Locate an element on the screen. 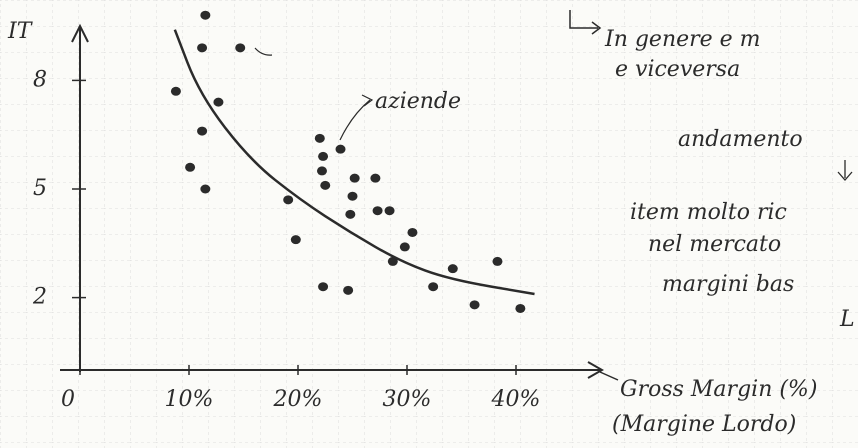 This screenshot has height=448, width=858. y-axis-label: IT is located at coordinates (20, 31).